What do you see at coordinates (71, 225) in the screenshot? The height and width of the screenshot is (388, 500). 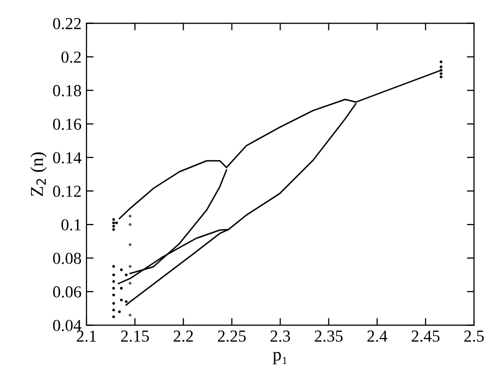 I see `y-tick-label: 0.1` at bounding box center [71, 225].